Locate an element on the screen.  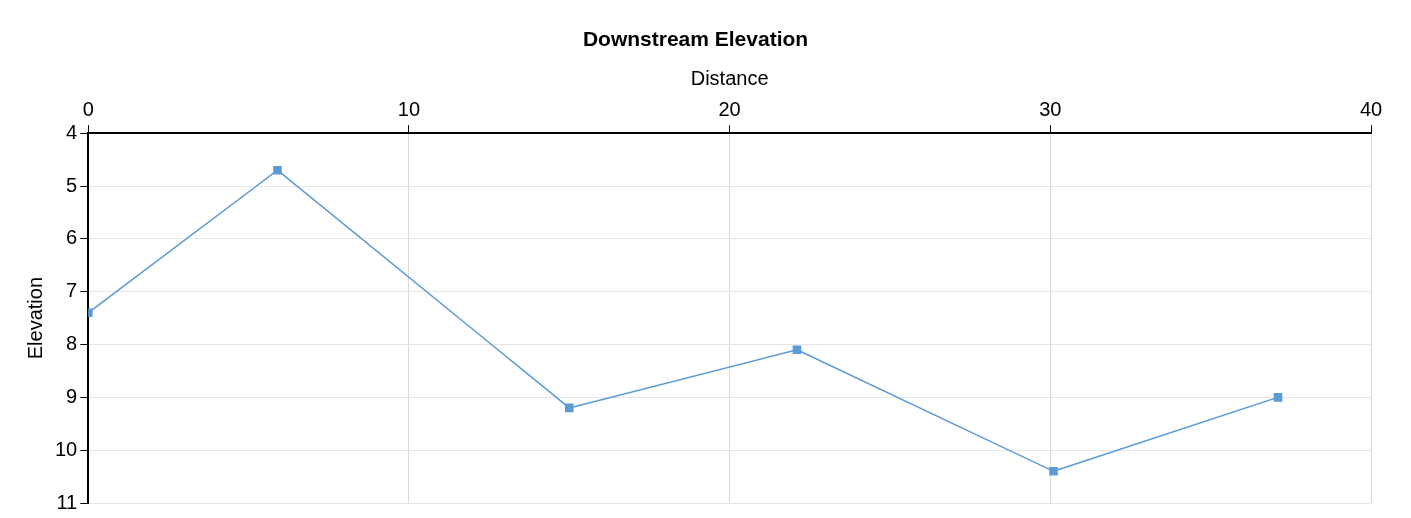
chart-title: Downstream Elevation is located at coordinates (695, 39).